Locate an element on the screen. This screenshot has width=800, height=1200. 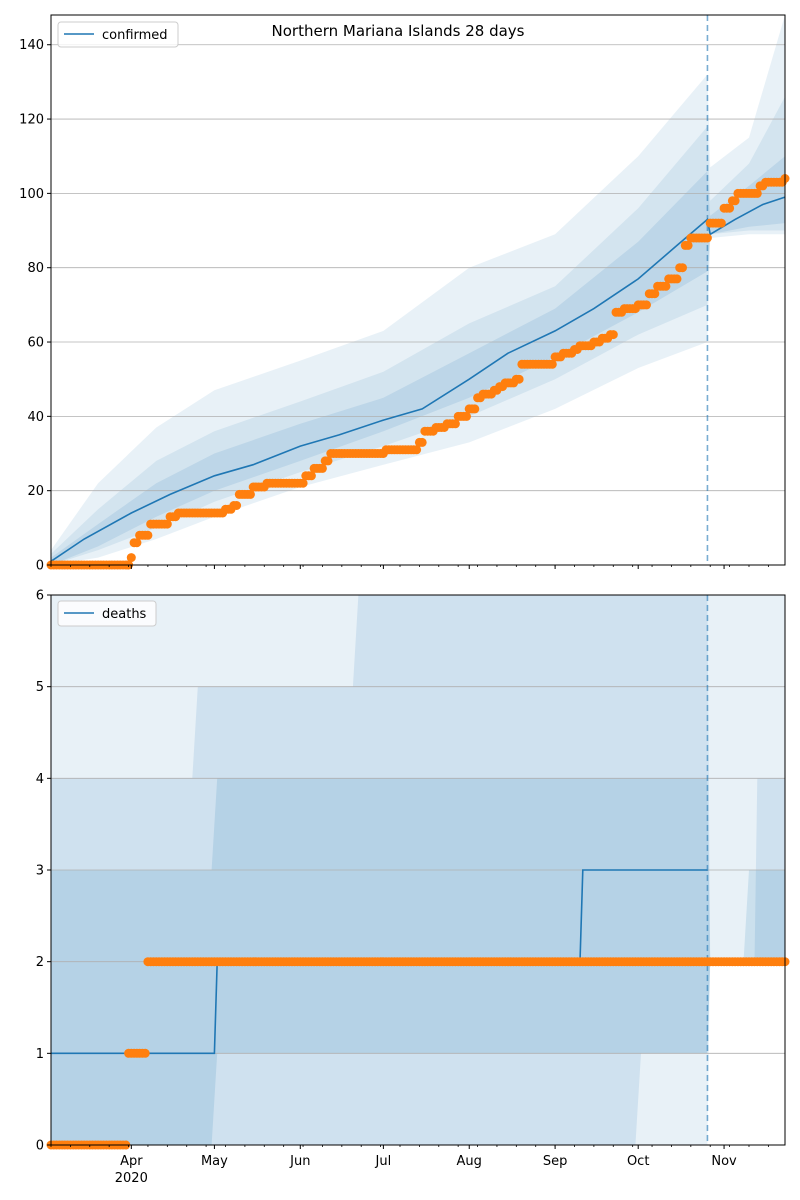
legend-entry-deaths: deaths is located at coordinates (124, 614).